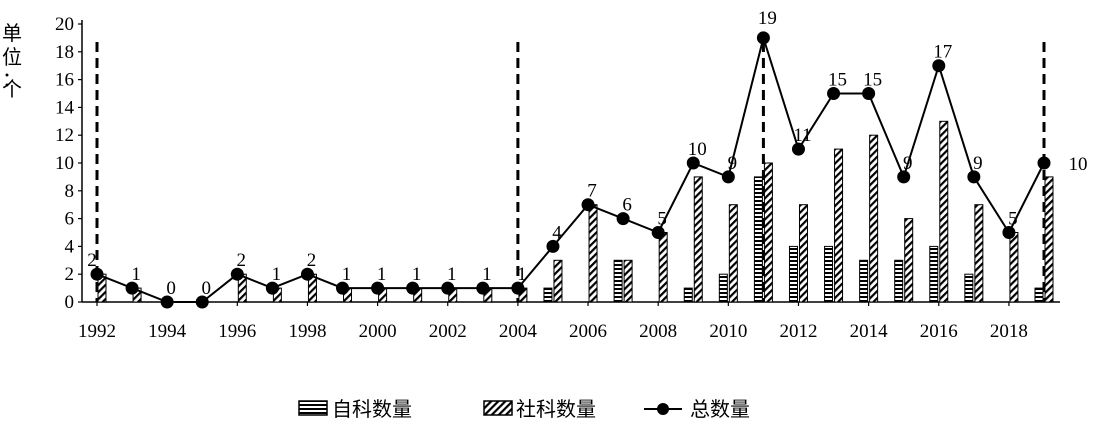  I want to click on y-axis-title-char: ：, so click(12, 79).